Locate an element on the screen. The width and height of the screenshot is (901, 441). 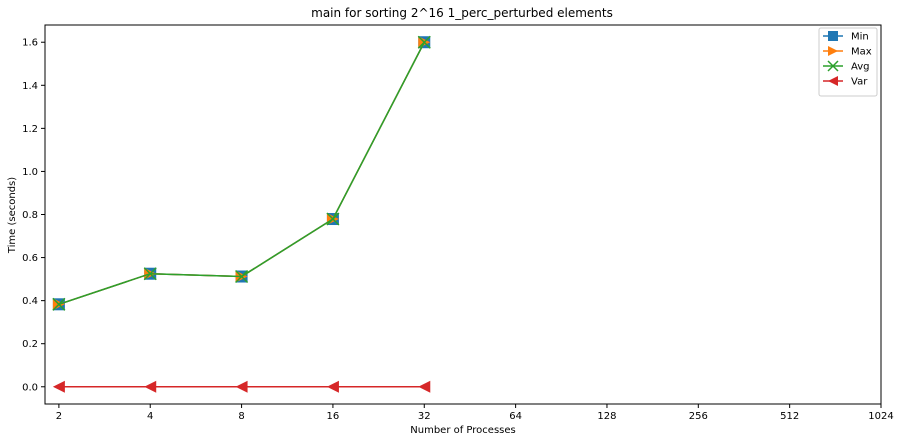
legend-marker-var is located at coordinates (833, 81).